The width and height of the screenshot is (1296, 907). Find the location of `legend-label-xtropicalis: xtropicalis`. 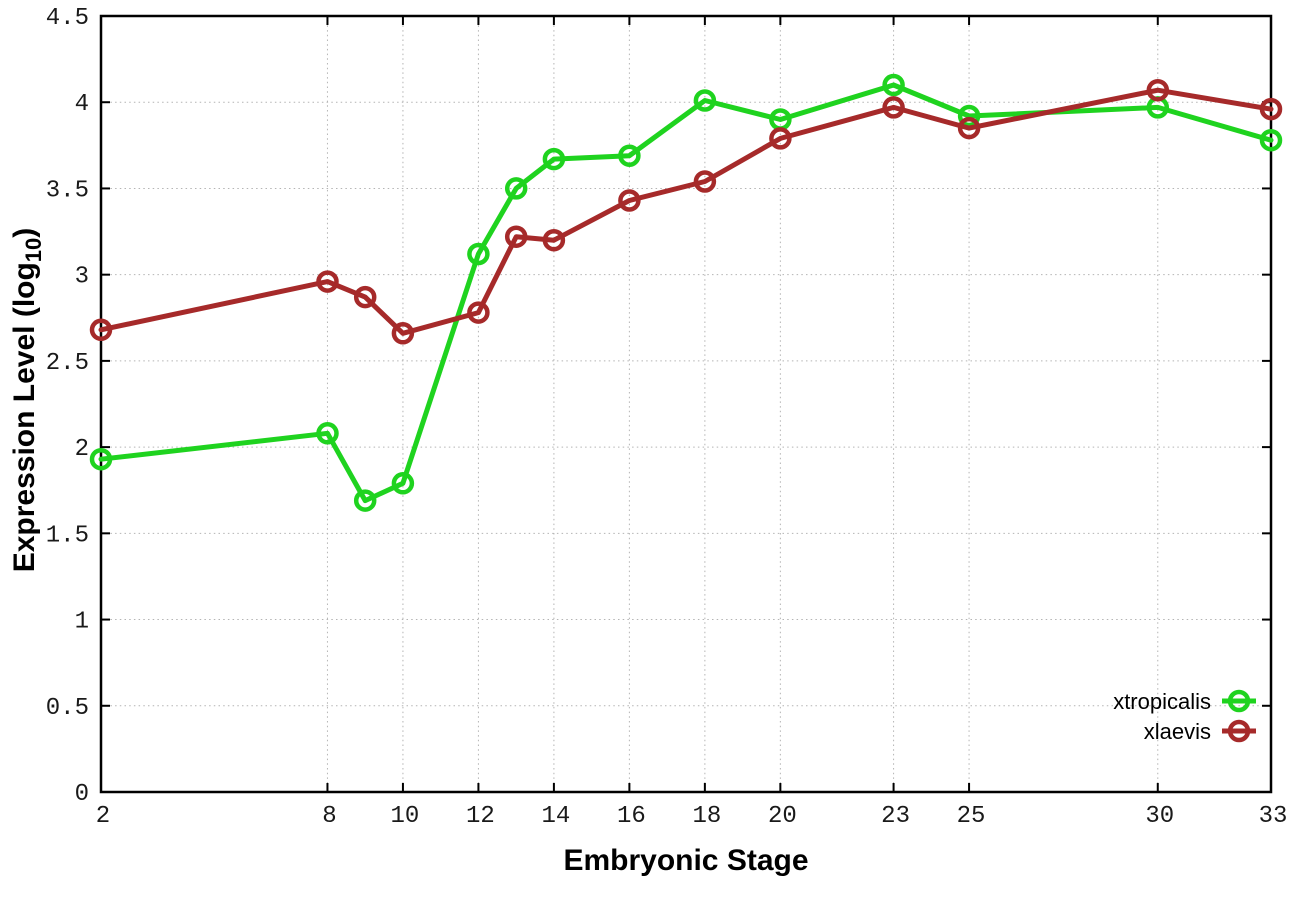

legend-label-xtropicalis: xtropicalis is located at coordinates (1162, 701).